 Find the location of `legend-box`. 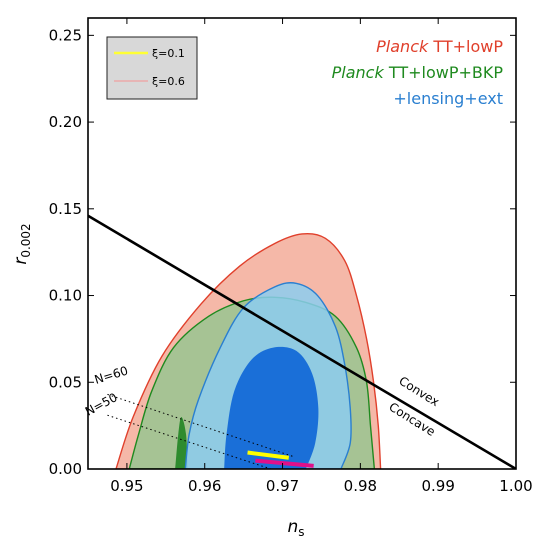

legend-box is located at coordinates (152, 68).